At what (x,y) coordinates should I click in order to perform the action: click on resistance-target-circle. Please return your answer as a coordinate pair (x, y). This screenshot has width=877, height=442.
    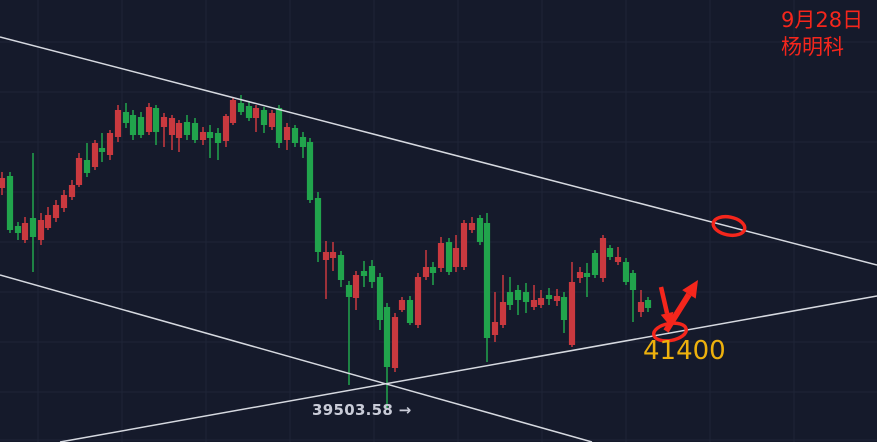
    Looking at the image, I should click on (729, 226).